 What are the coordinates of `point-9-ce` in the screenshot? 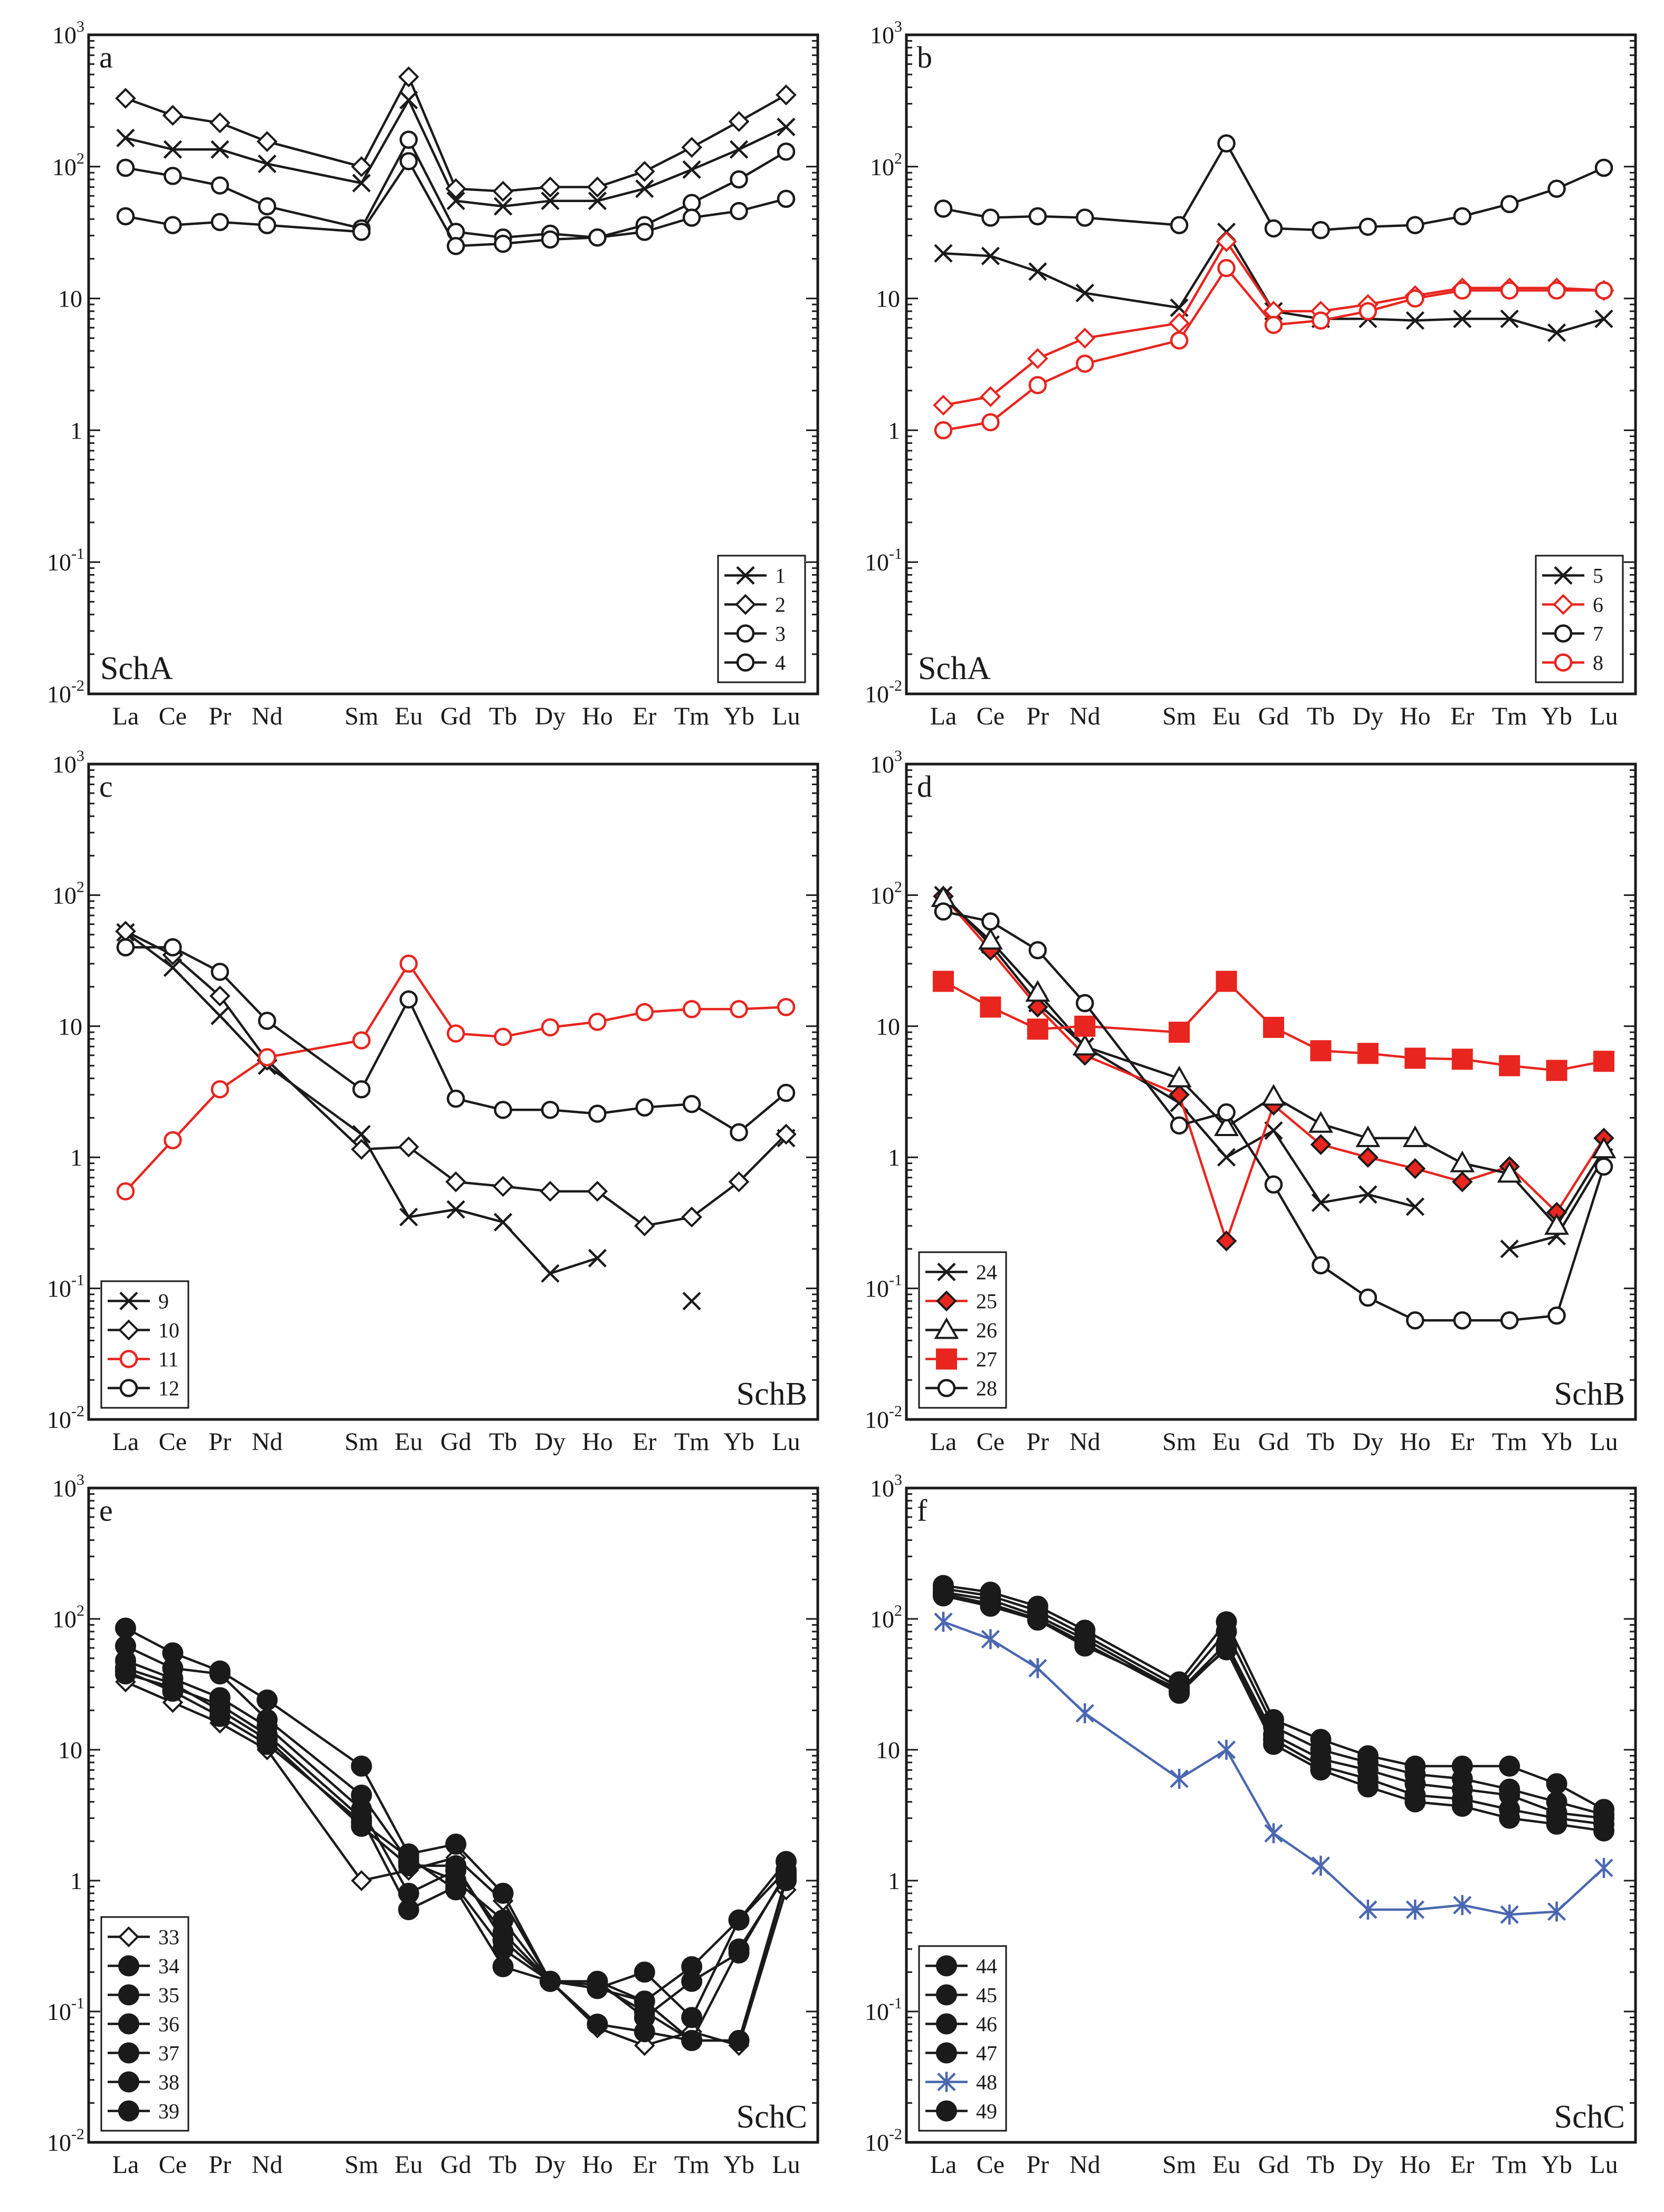 It's located at (173, 967).